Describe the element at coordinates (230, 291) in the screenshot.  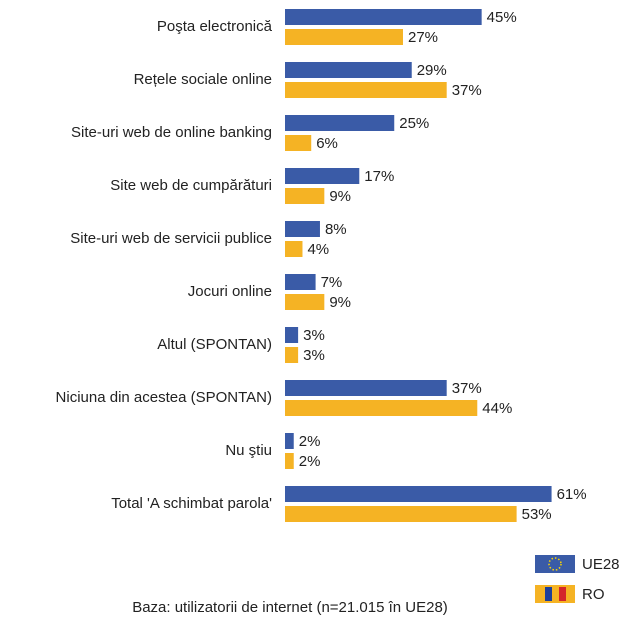
I see `category-label: Jocuri online` at that location.